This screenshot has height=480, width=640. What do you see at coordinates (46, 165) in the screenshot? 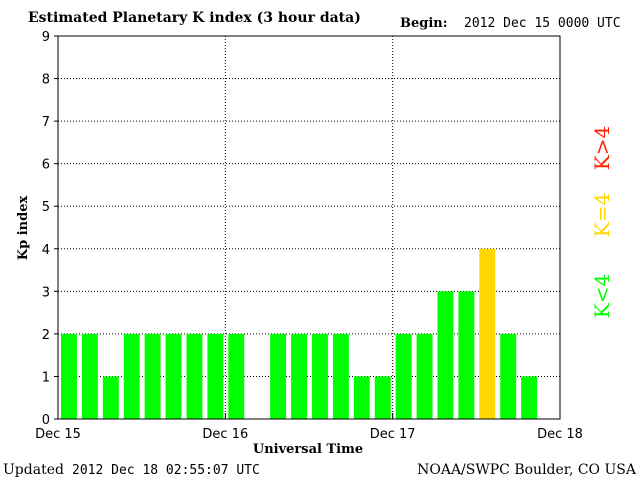
I see `y-tick-label: 6` at bounding box center [46, 165].